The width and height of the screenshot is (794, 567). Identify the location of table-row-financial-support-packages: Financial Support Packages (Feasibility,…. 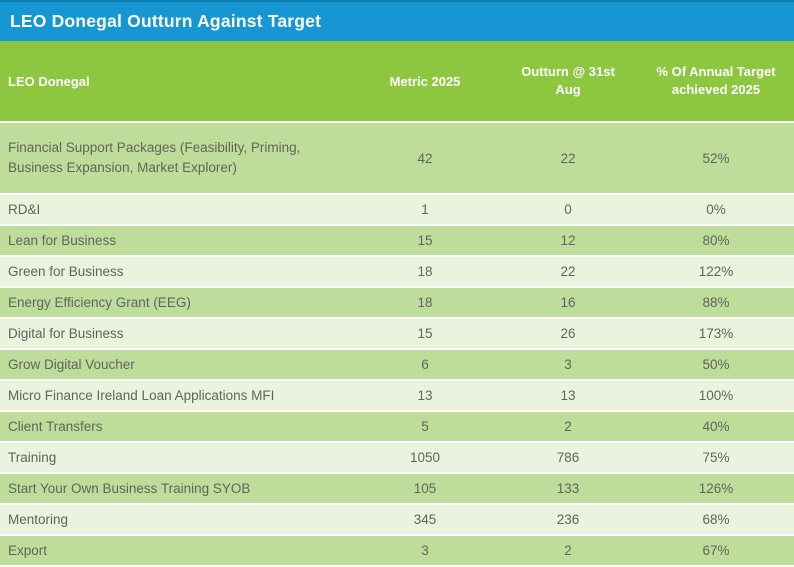
(397, 158).